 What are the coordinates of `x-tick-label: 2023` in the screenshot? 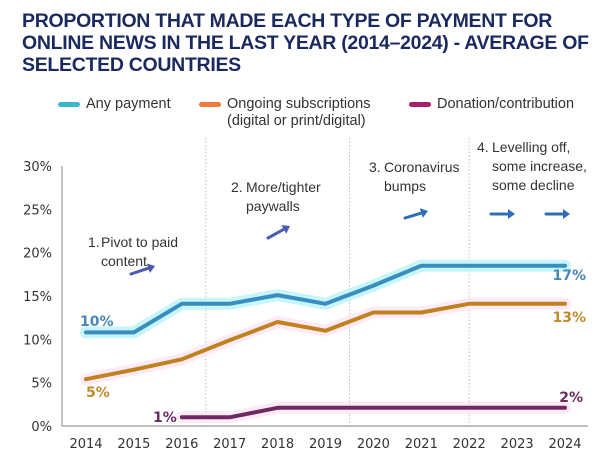 It's located at (517, 444).